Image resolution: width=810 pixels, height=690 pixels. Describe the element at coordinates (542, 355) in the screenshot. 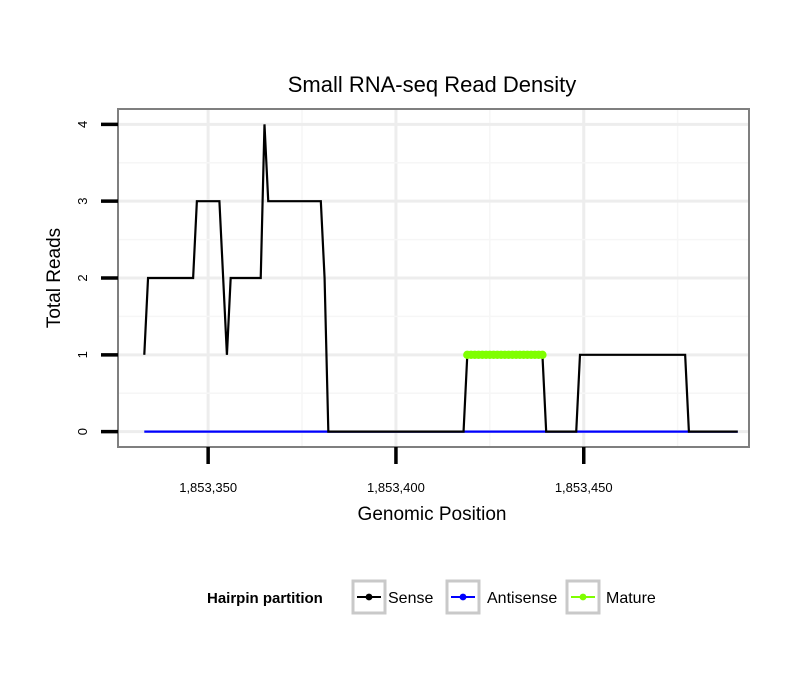

I see `series-point-mature` at that location.